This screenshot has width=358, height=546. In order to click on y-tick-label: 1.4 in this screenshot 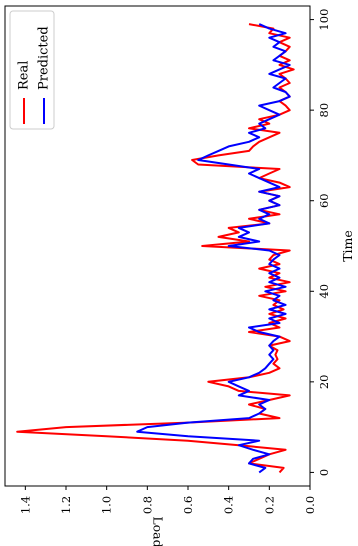, I will do `click(25, 505)`.